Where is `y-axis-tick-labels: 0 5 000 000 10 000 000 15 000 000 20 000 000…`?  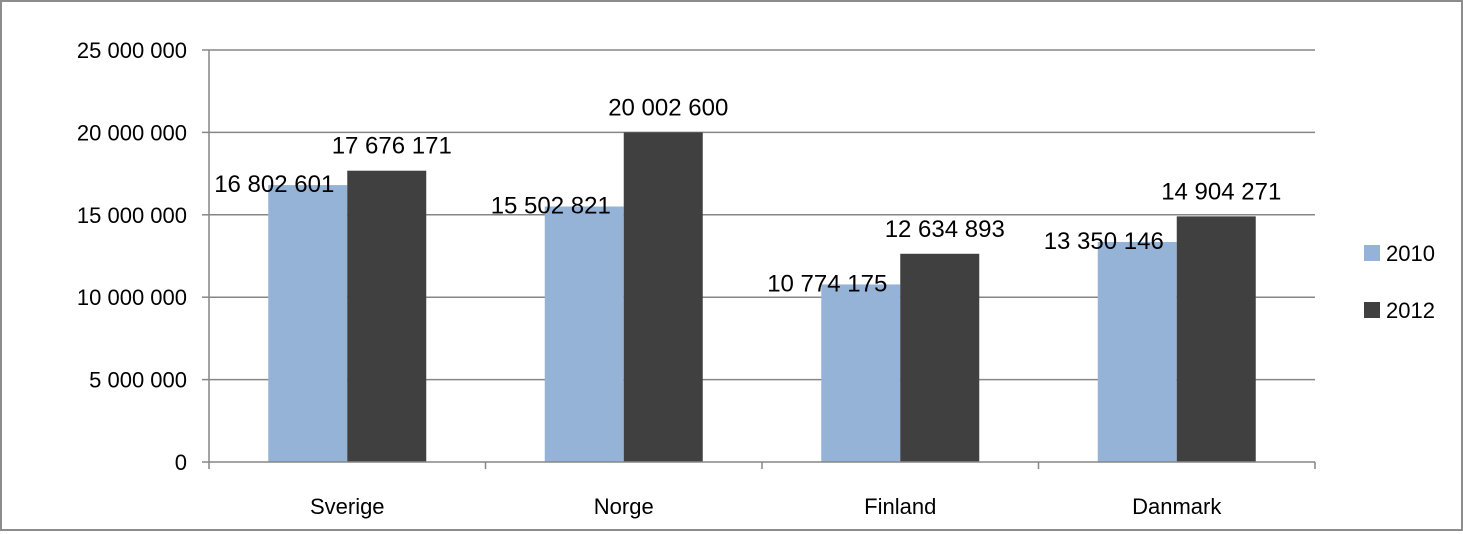
y-axis-tick-labels: 0 5 000 000 10 000 000 15 000 000 20 000 000… is located at coordinates (132, 256).